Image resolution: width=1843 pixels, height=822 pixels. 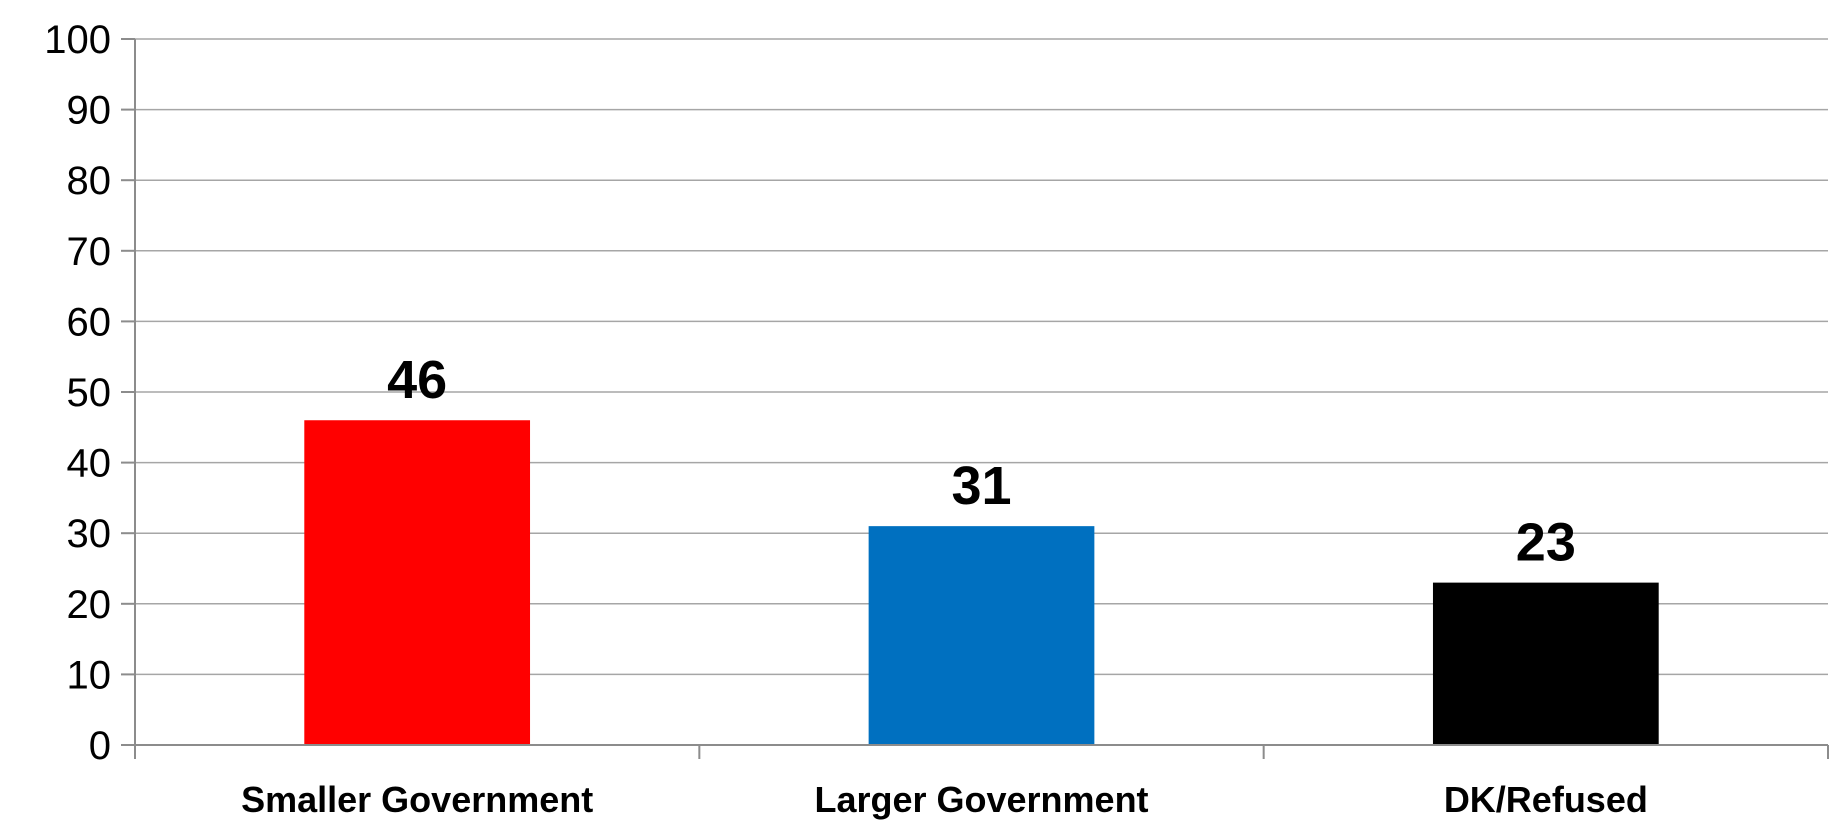 I want to click on y-tick-label: 60, so click(x=89, y=322).